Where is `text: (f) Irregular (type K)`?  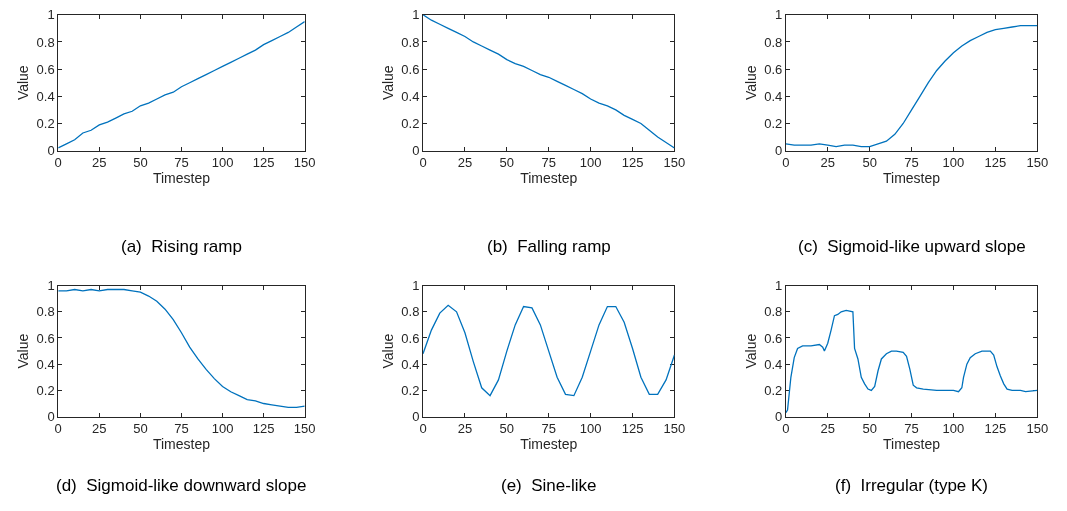
text: (f) Irregular (type K) is located at coordinates (912, 485).